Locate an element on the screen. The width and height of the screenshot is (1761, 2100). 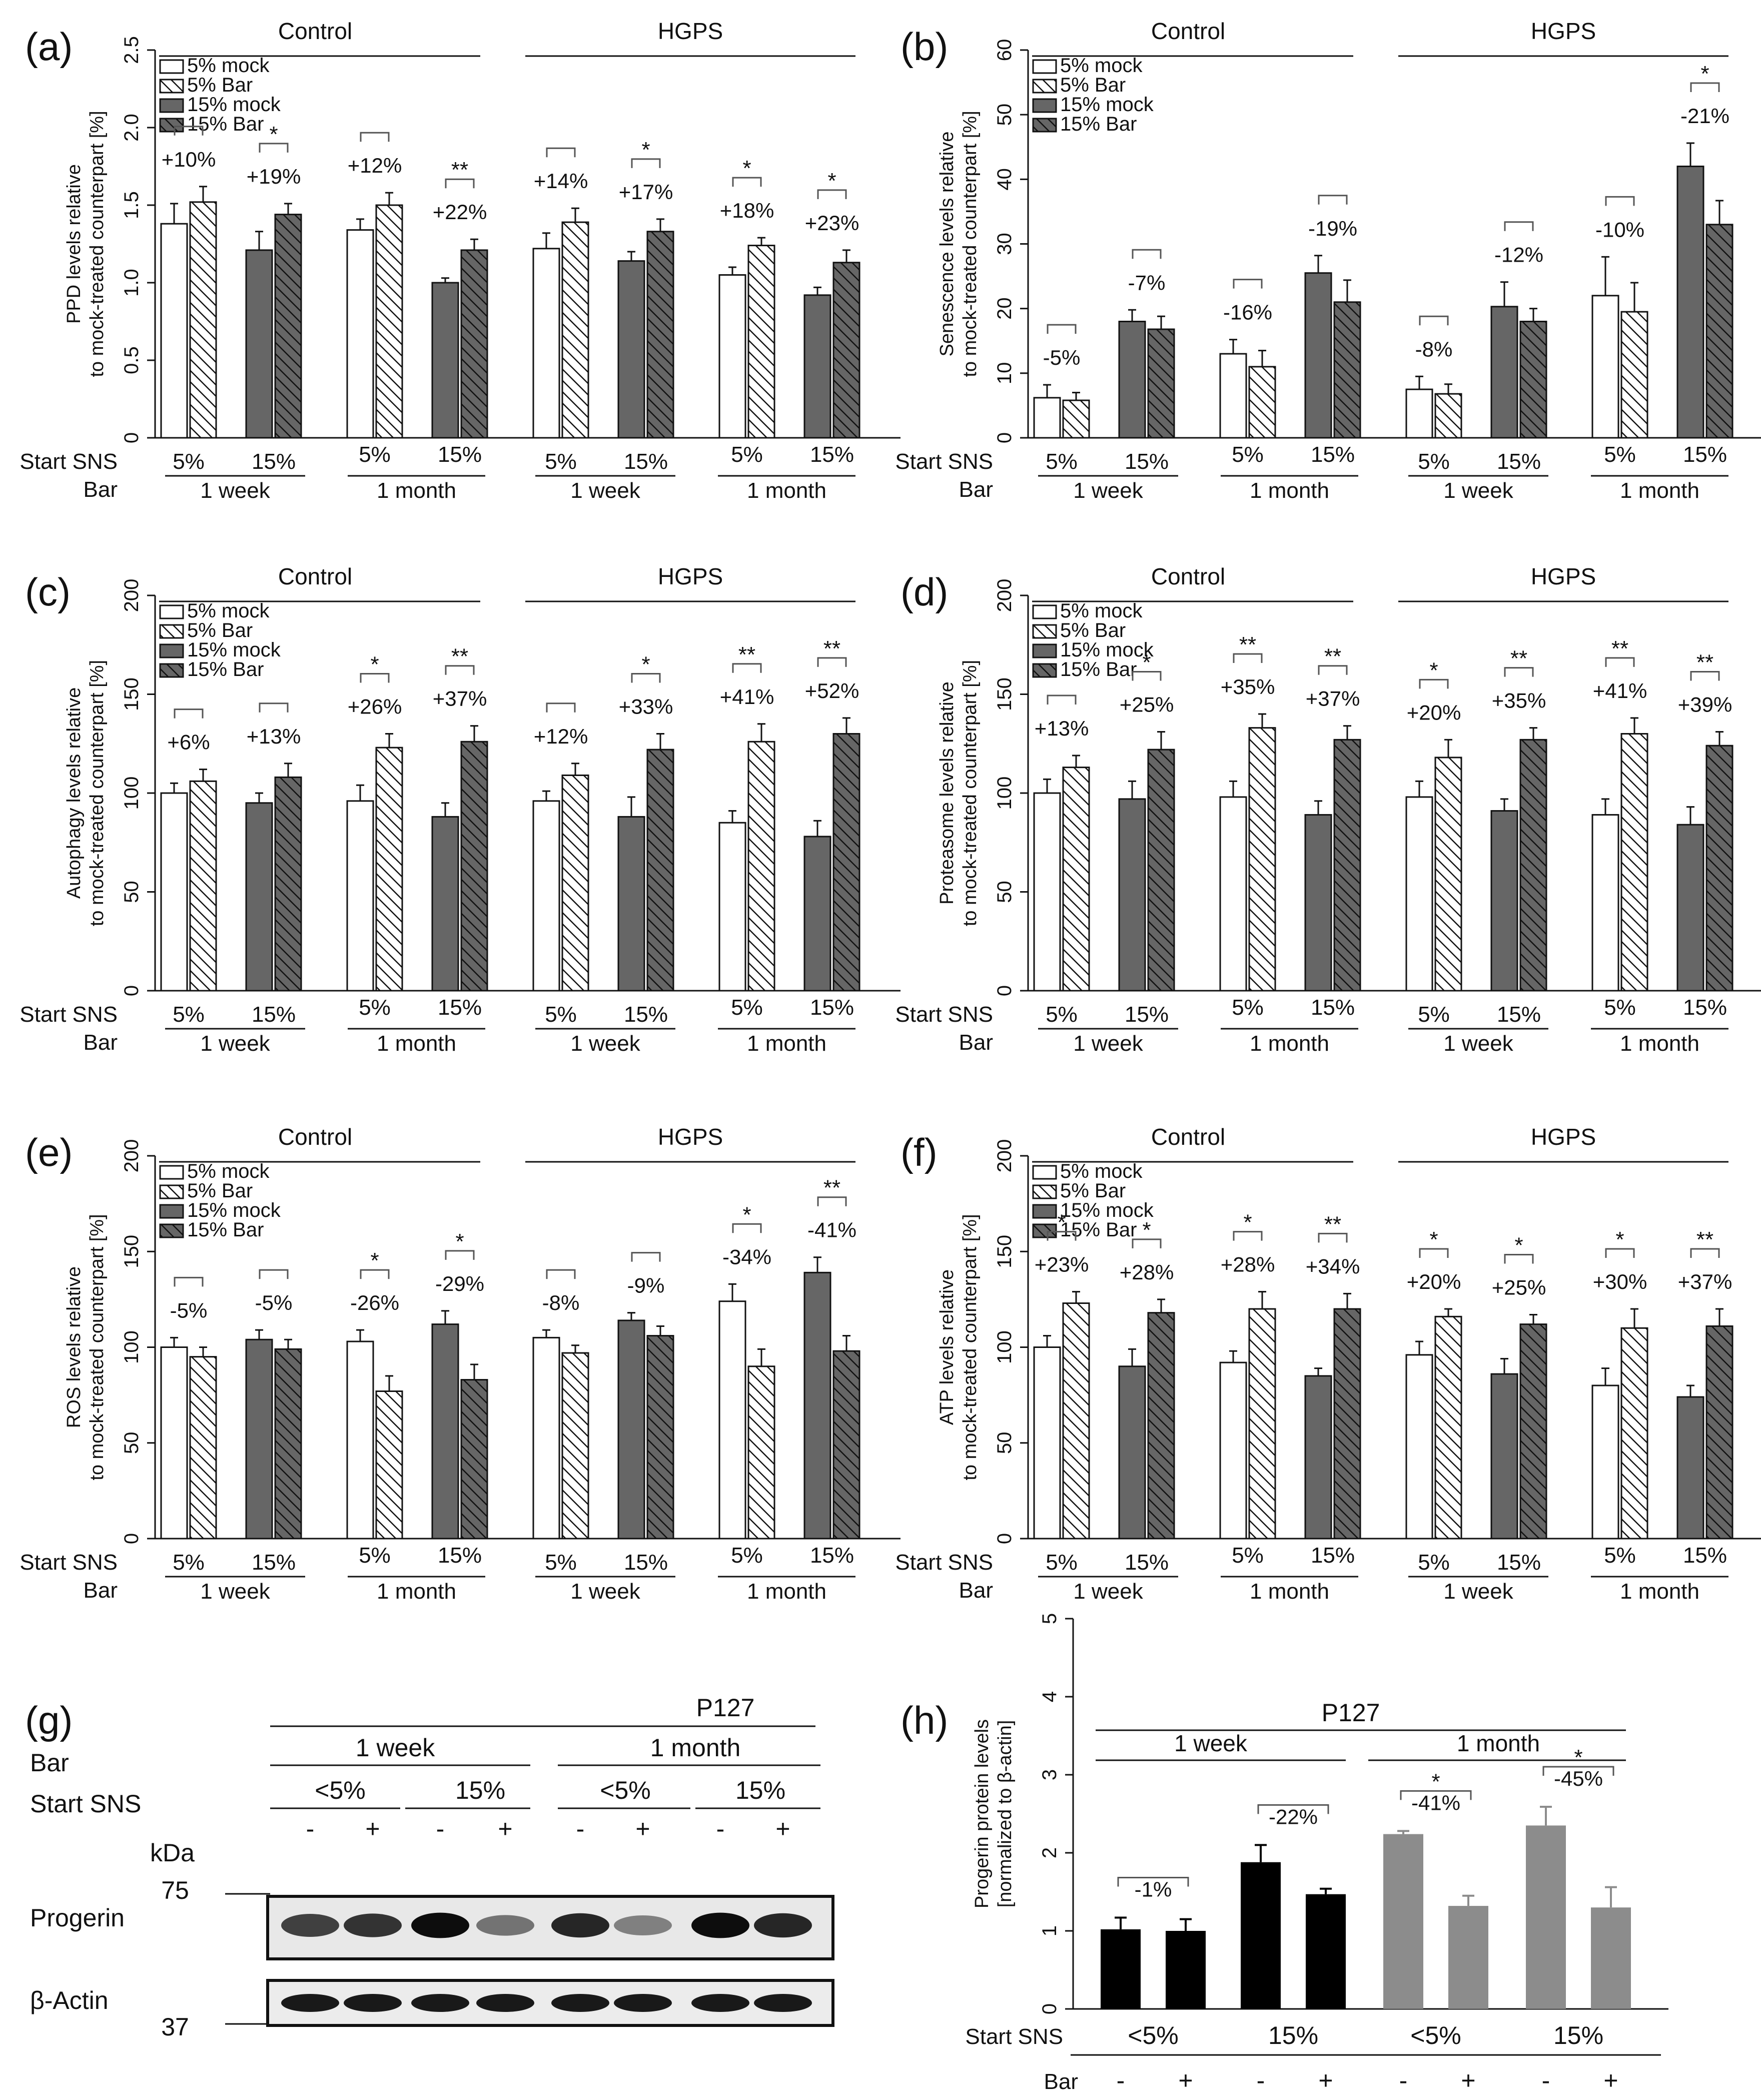
y-tick-label: 0.5 is located at coordinates (132, 360).